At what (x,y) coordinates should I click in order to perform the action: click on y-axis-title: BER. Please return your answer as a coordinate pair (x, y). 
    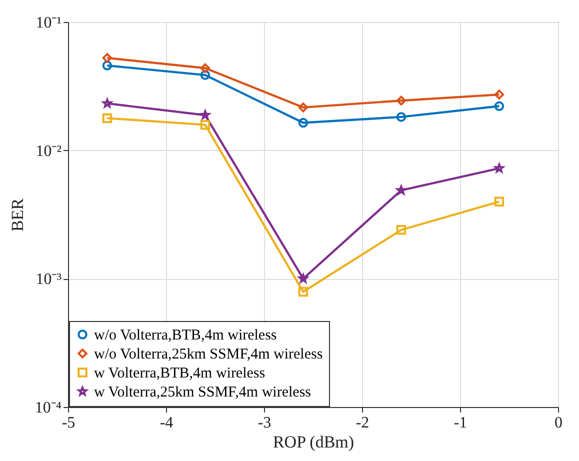
    Looking at the image, I should click on (17, 215).